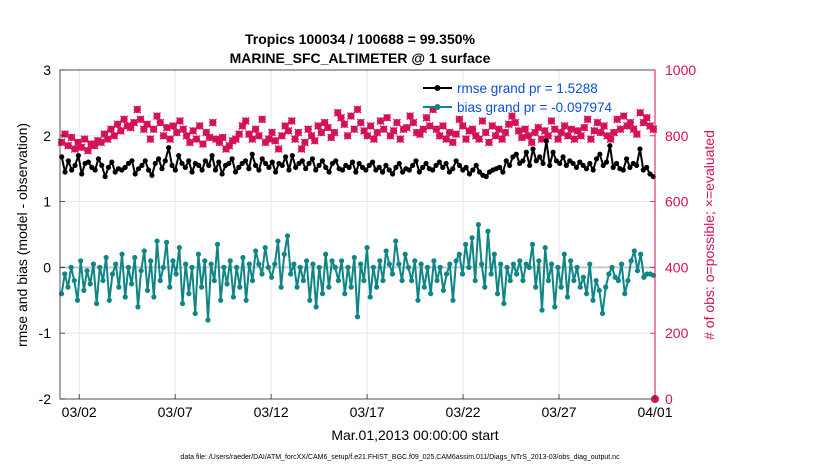  Describe the element at coordinates (709, 235) in the screenshot. I see `right-axis-label: # of obs: o=possible; ×=evaluated` at that location.